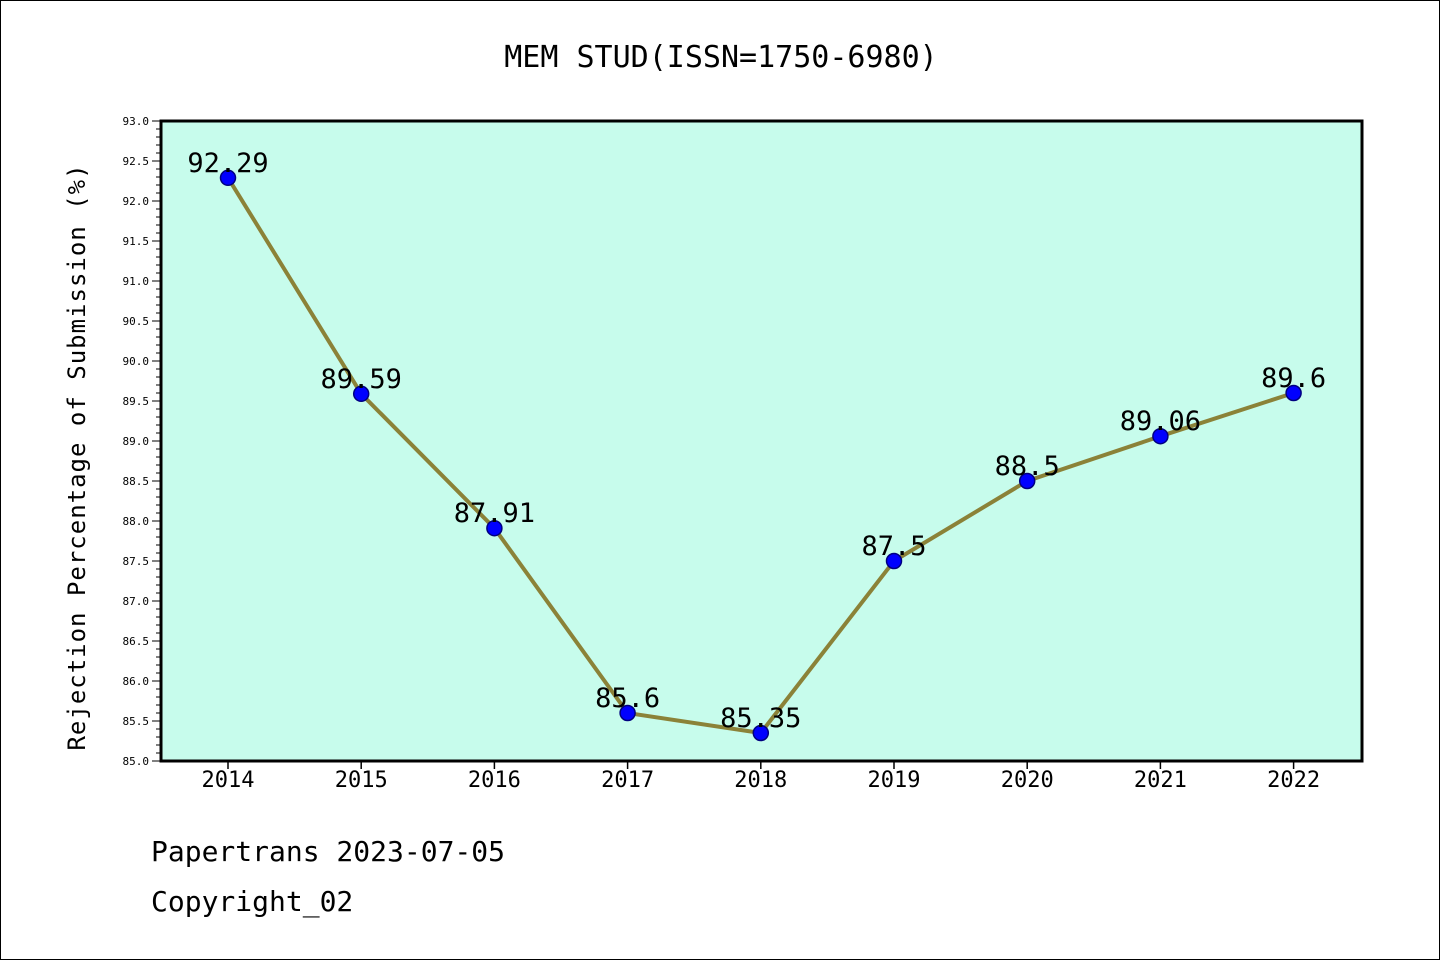 The width and height of the screenshot is (1440, 964). I want to click on footer-date: Papertrans 2023-07-05, so click(328, 851).